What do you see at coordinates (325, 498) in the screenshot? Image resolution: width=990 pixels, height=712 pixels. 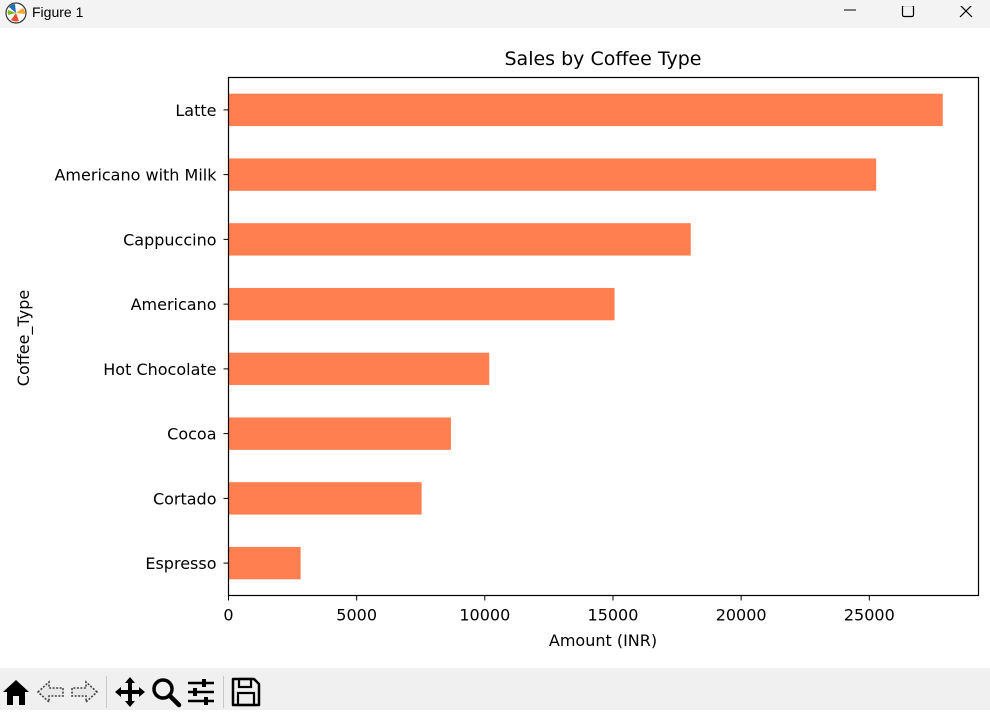 I see `bar-cortado` at bounding box center [325, 498].